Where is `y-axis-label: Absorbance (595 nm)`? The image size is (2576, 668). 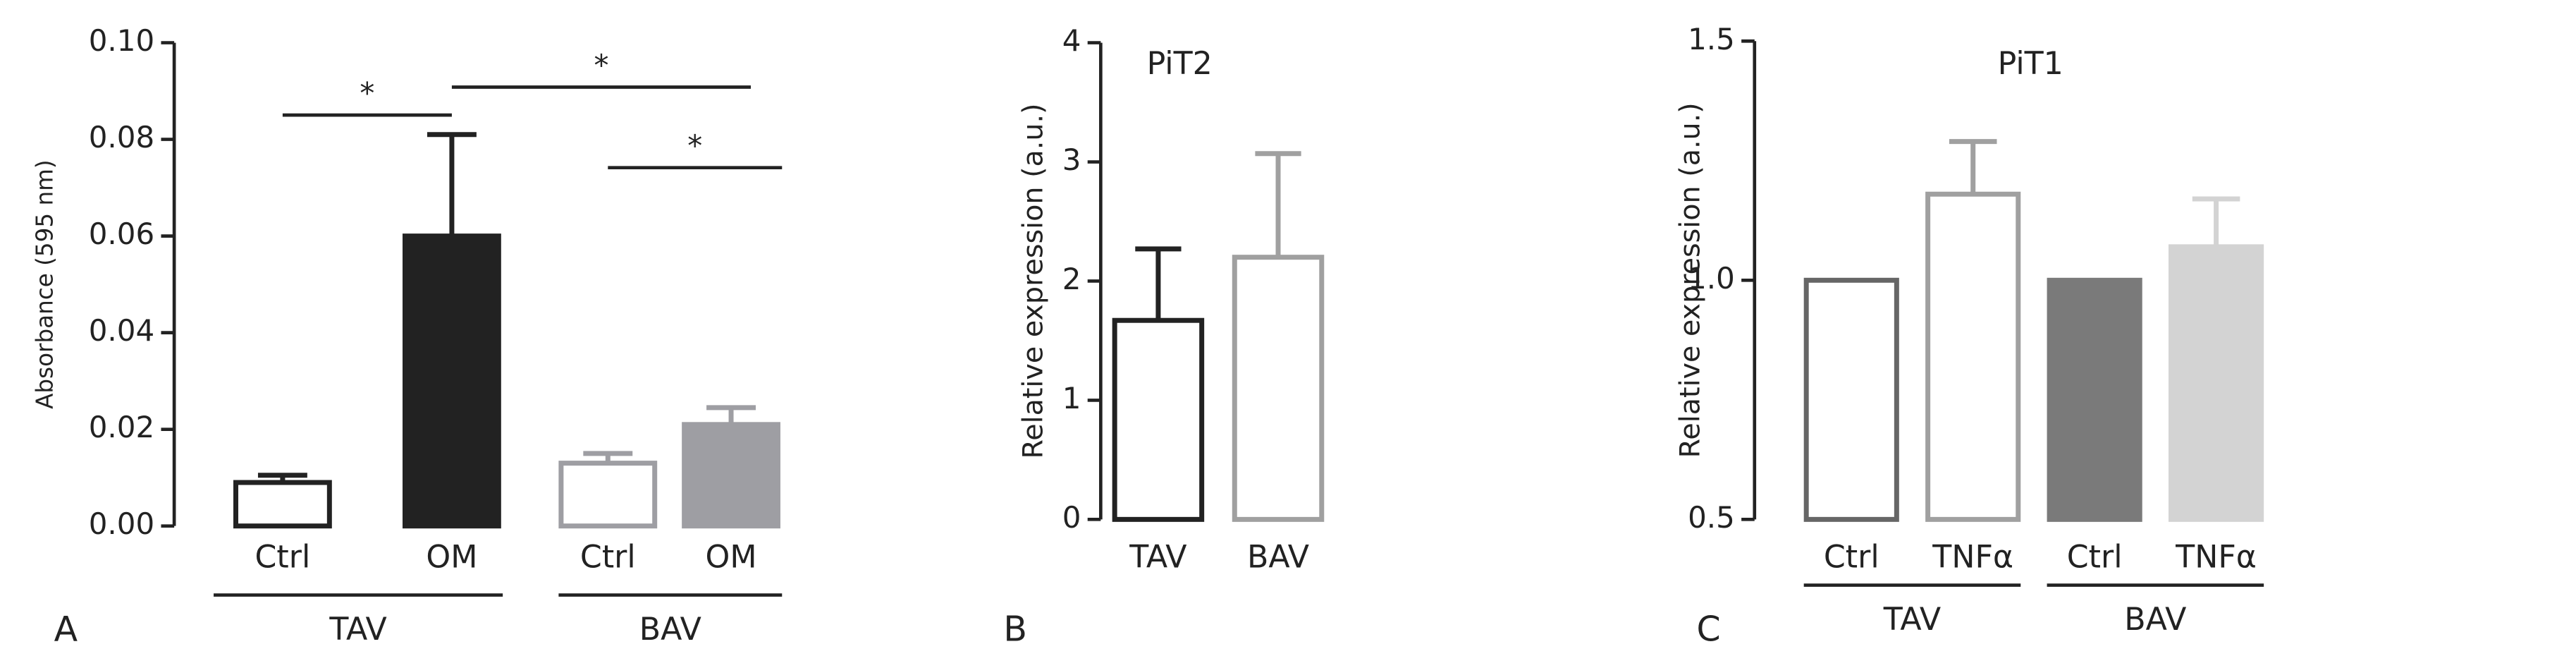
y-axis-label: Absorbance (595 nm) is located at coordinates (44, 284).